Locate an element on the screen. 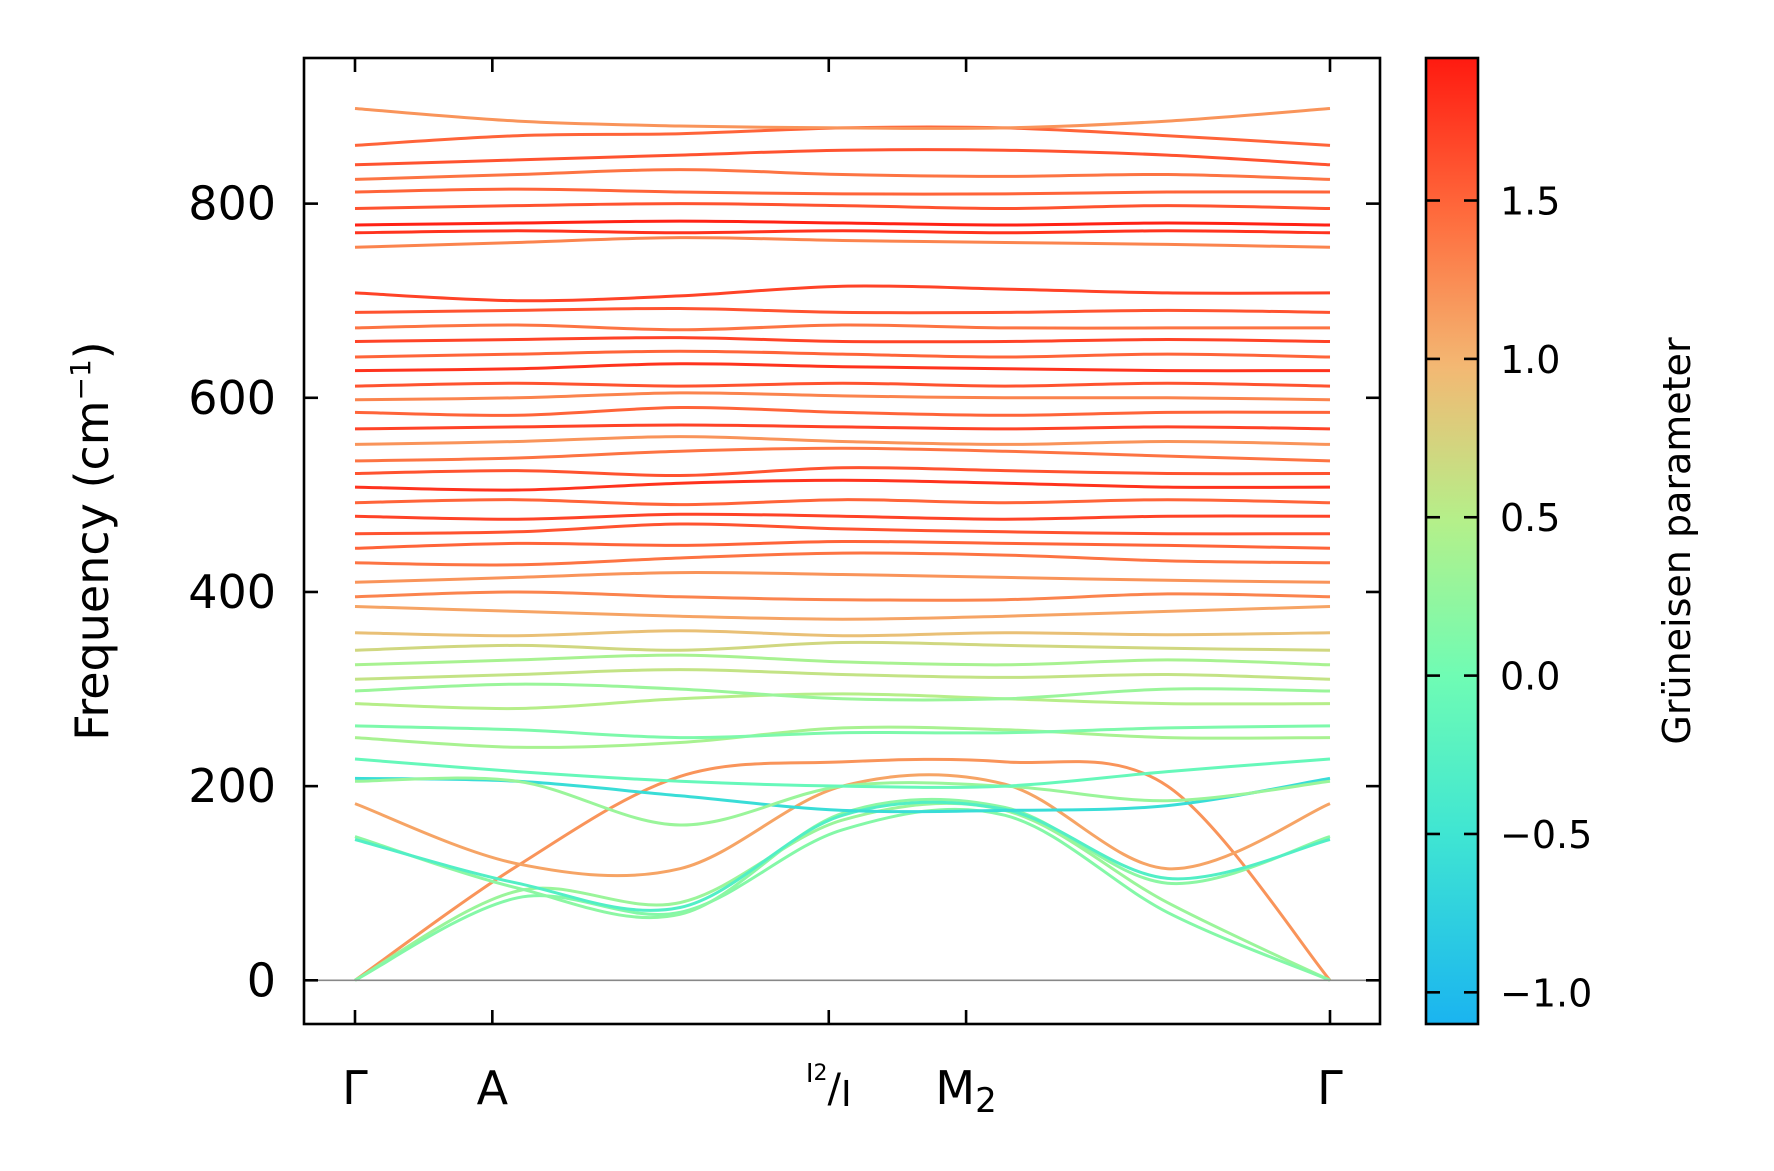  colorbar is located at coordinates (1452, 541).